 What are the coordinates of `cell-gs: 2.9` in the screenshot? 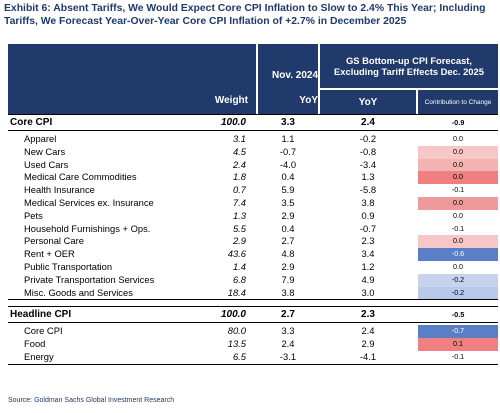 It's located at (368, 344).